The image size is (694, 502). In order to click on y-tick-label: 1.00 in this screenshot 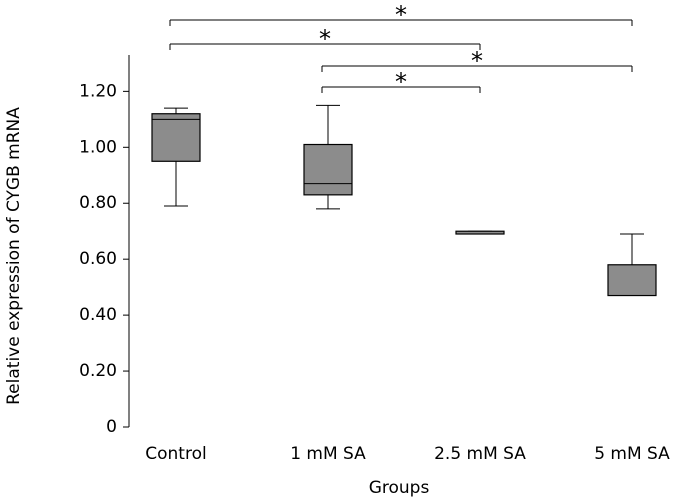, I will do `click(98, 147)`.